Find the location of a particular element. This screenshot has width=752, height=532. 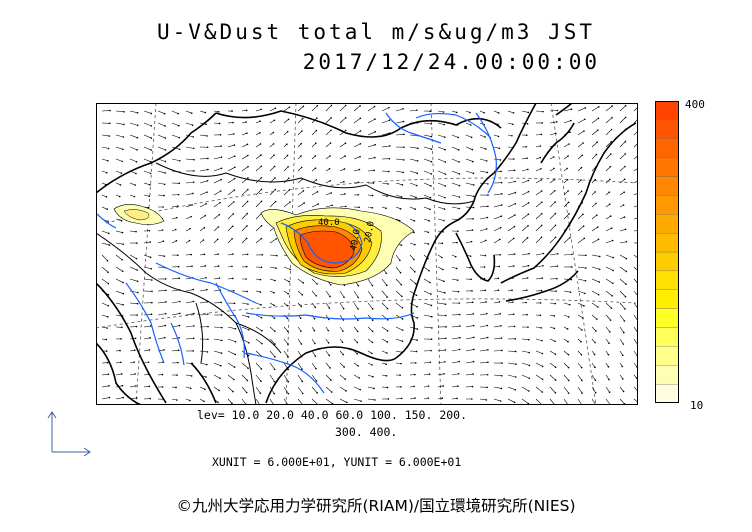

colorbar-step is located at coordinates (667, 280).